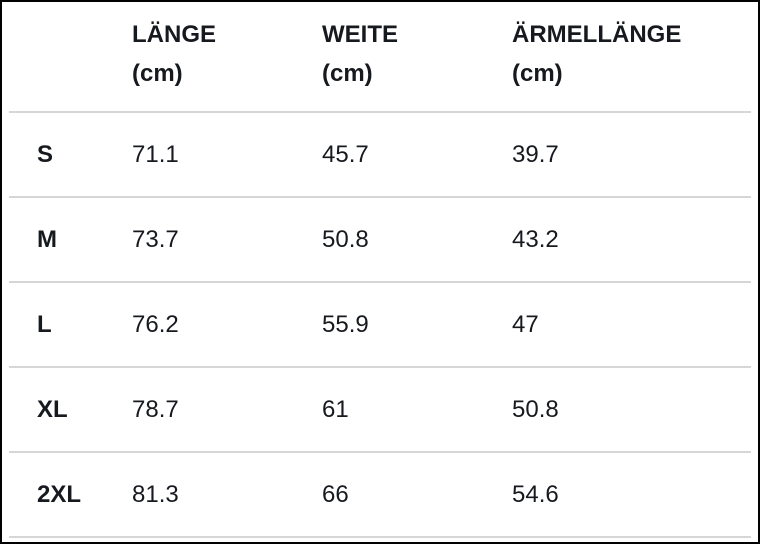 The width and height of the screenshot is (760, 544). What do you see at coordinates (535, 239) in the screenshot?
I see `aermellaenge-value: 43.2` at bounding box center [535, 239].